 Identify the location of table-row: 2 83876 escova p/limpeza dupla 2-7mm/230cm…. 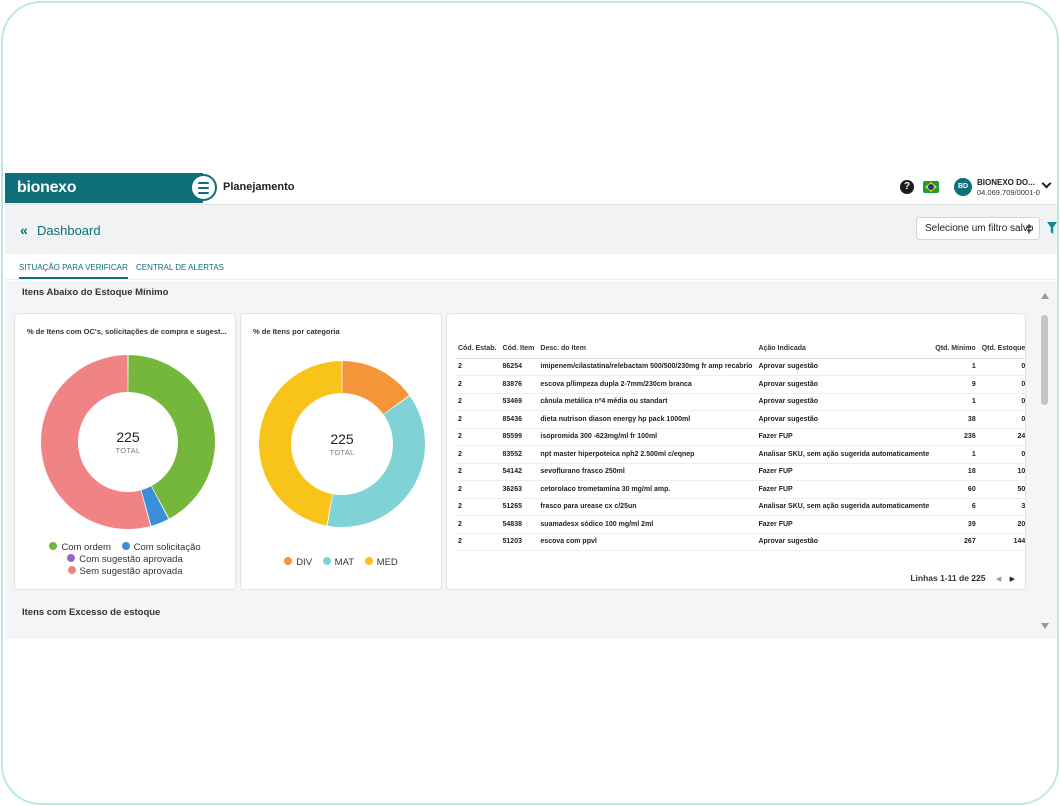
(740, 384).